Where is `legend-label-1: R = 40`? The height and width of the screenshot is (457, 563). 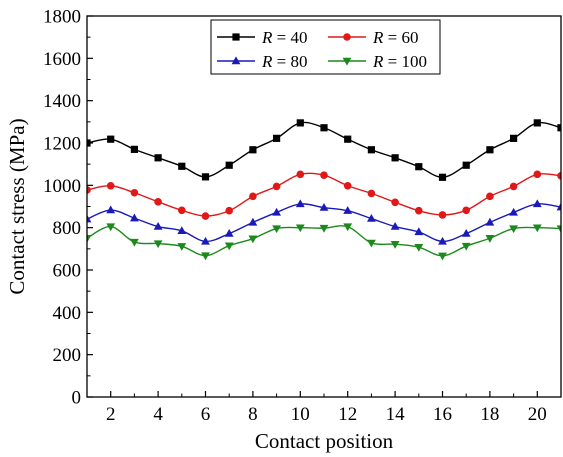 legend-label-1: R = 40 is located at coordinates (284, 37).